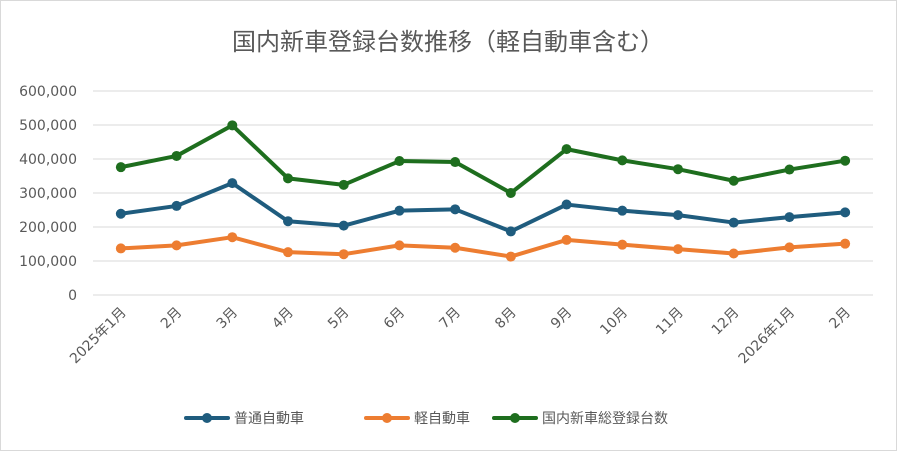 The height and width of the screenshot is (451, 897). Describe the element at coordinates (442, 418) in the screenshot. I see `legend-label: 軽自動車` at that location.